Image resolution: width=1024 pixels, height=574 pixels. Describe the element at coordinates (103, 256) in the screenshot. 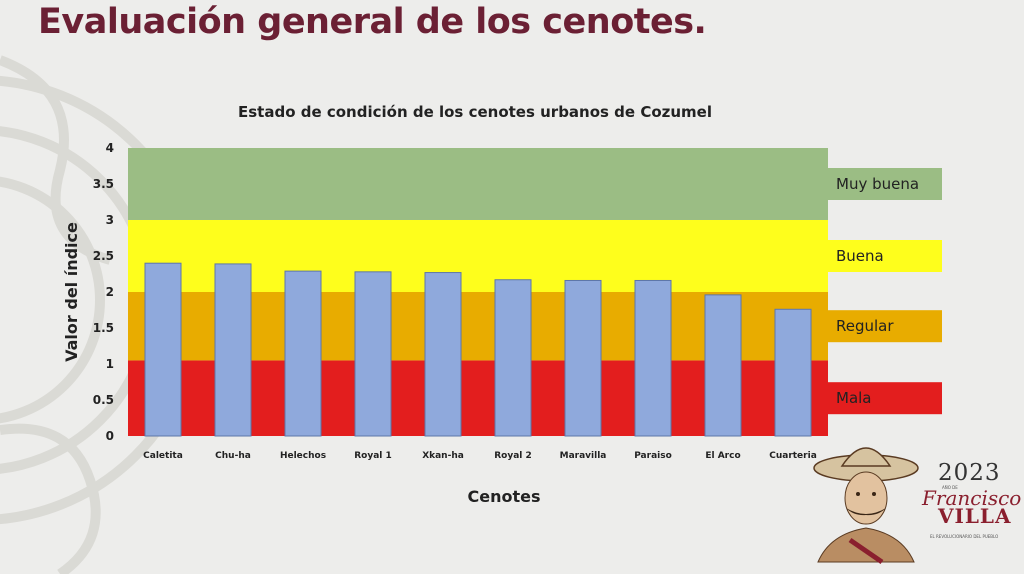

I see `y-tick-label: 2.5` at that location.